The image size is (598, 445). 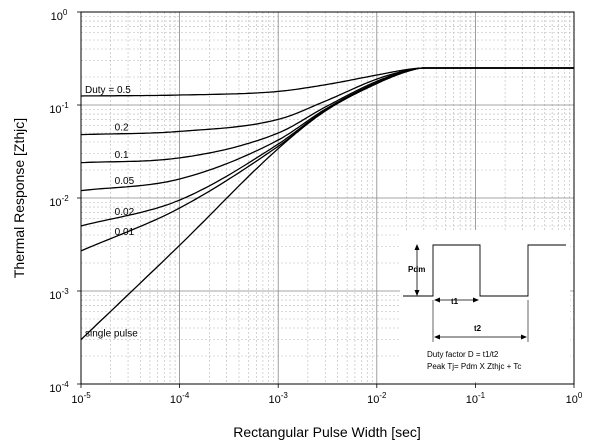 I want to click on t2-arrowhead-right, so click(x=524, y=337).